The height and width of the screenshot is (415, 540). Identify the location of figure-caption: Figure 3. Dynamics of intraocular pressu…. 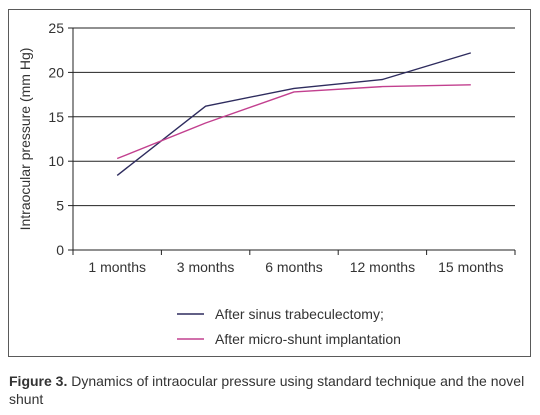
(270, 390).